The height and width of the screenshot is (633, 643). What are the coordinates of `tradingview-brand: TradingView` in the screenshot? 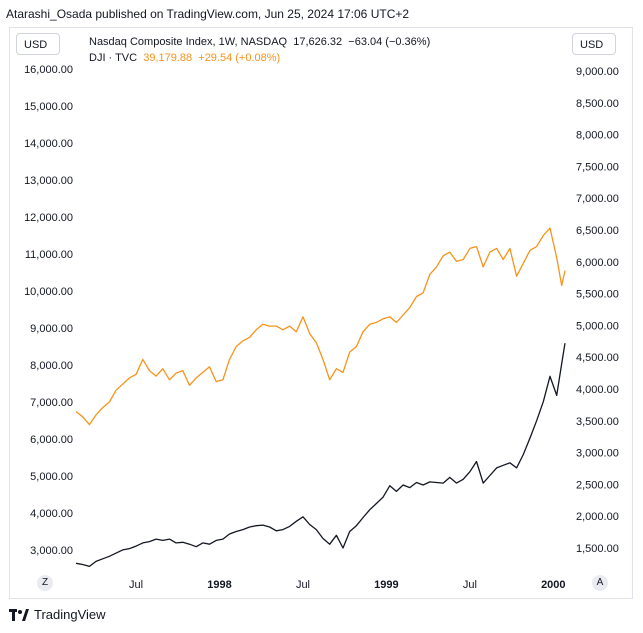 It's located at (57, 614).